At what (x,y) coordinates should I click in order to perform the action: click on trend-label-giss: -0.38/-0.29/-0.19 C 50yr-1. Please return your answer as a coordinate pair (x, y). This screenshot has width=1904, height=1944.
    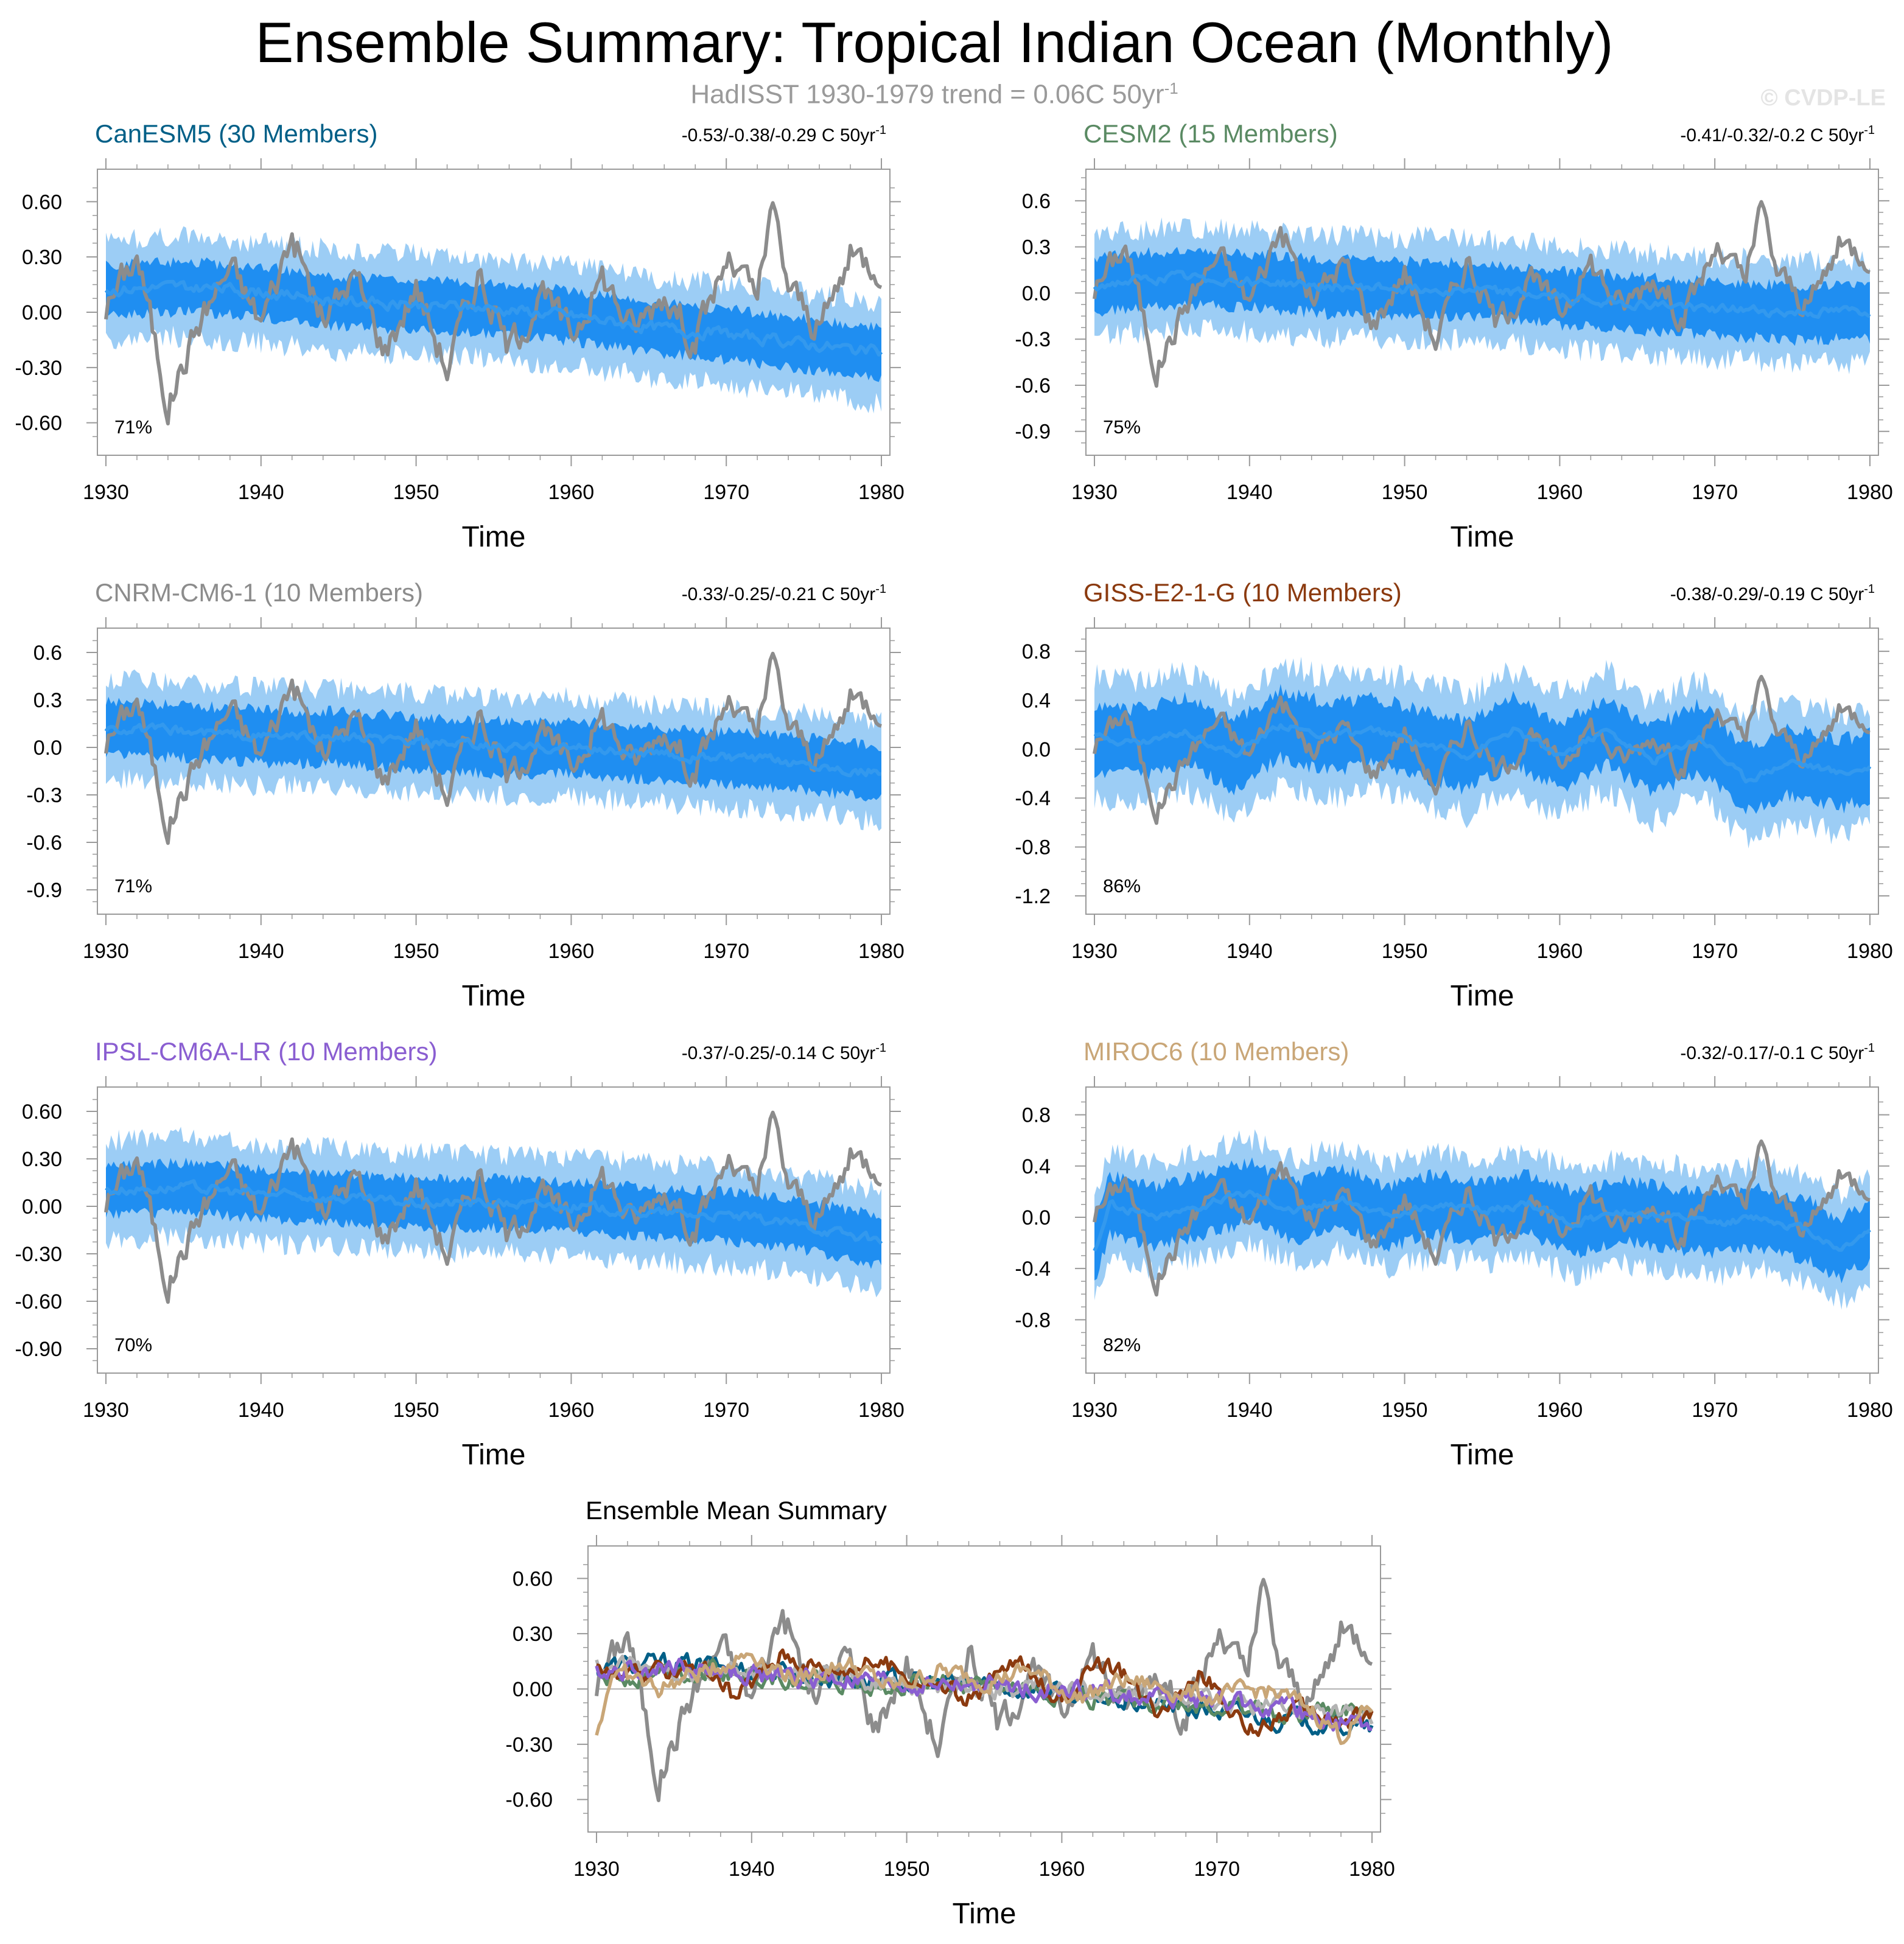
    Looking at the image, I should click on (1773, 593).